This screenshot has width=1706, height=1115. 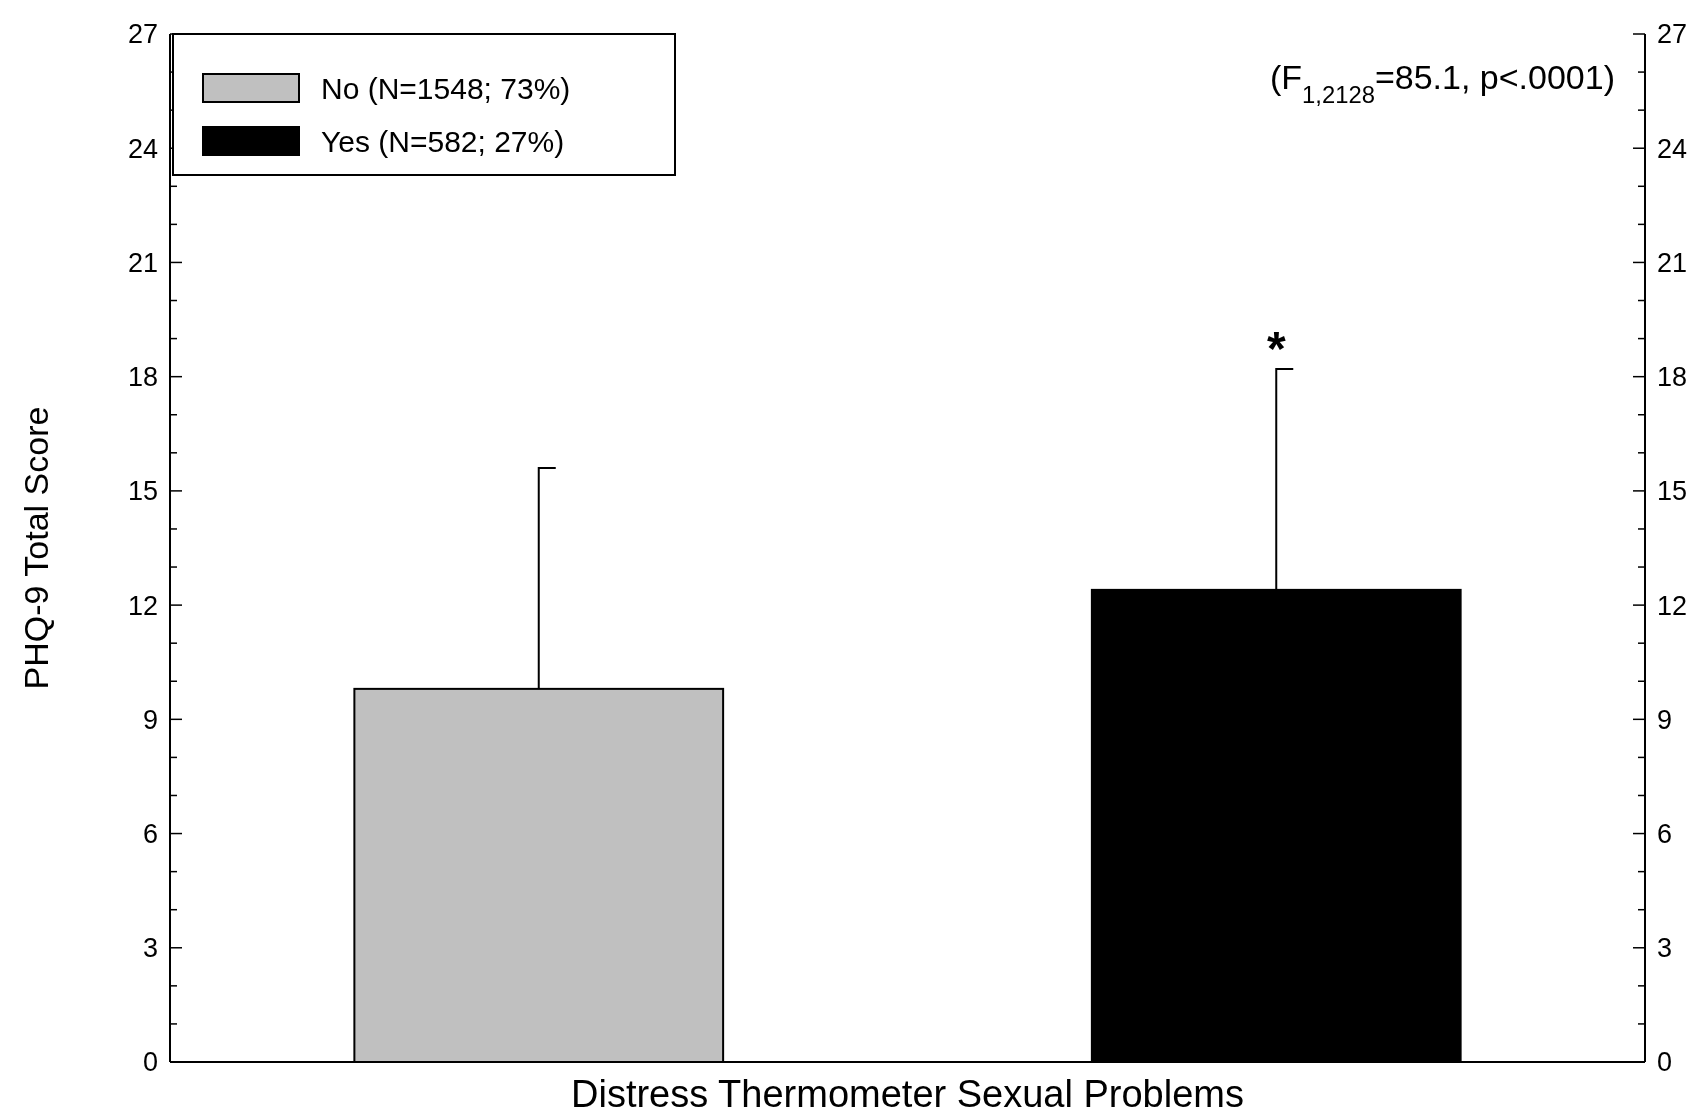 What do you see at coordinates (150, 948) in the screenshot?
I see `y-tick-label: 3` at bounding box center [150, 948].